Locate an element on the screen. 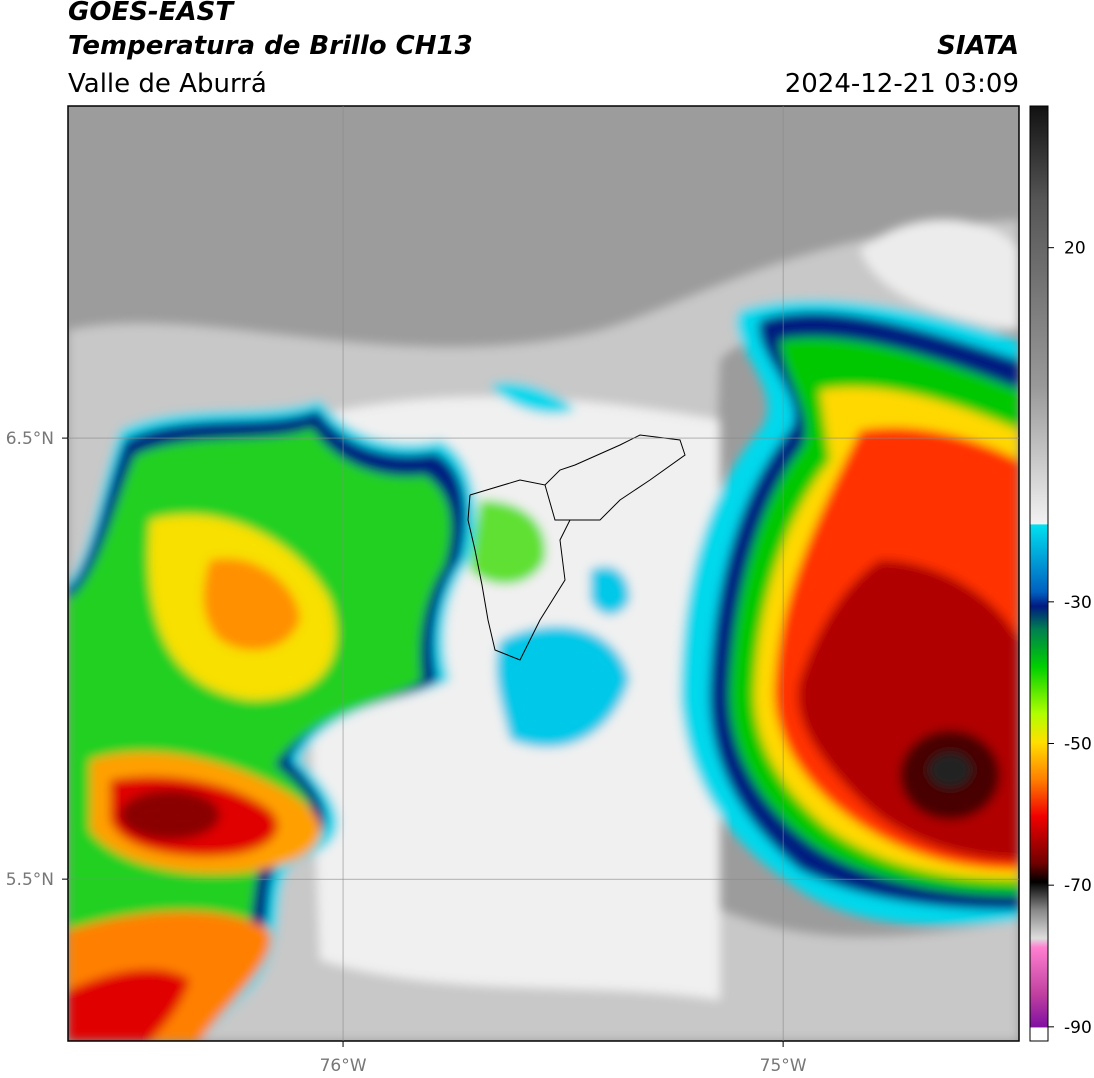 Image resolution: width=1094 pixels, height=1078 pixels. title: GOES-EAST is located at coordinates (151, 13).